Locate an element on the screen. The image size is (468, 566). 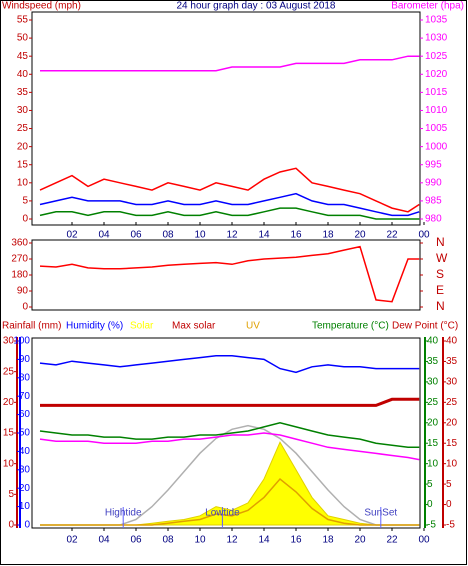
legend-entry: Rainfall (mm) is located at coordinates (31, 326).